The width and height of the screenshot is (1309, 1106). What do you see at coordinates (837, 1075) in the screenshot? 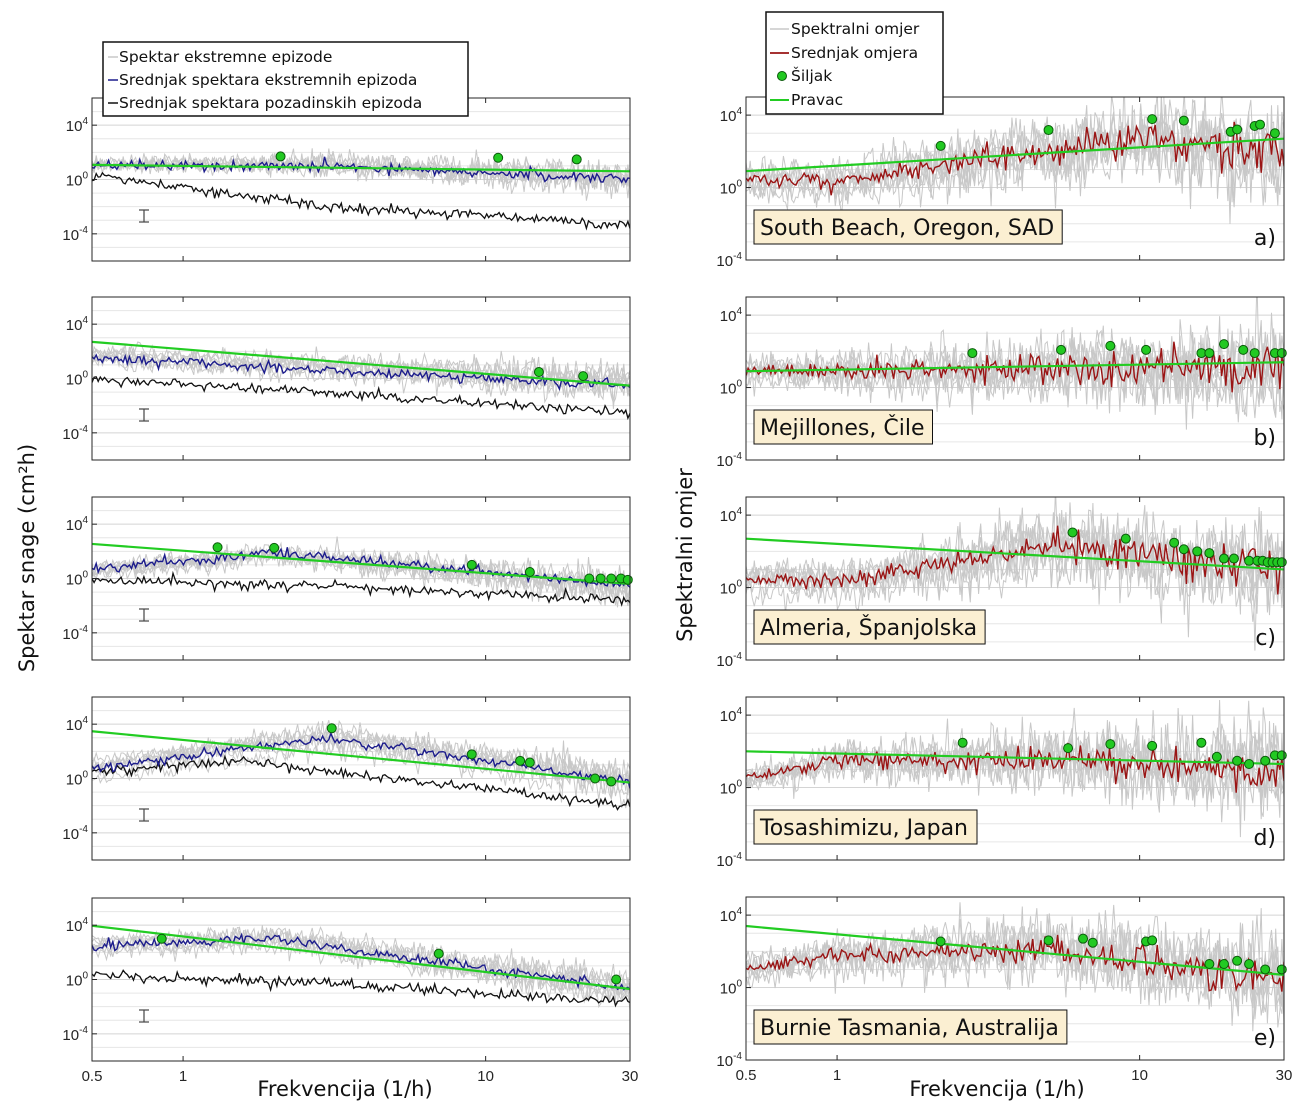
I see `x-tick-label: 1` at bounding box center [837, 1075].